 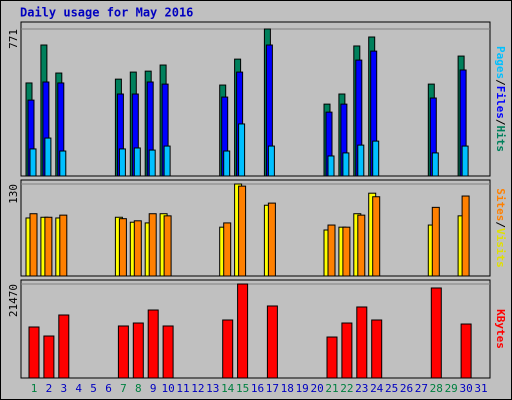 What do you see at coordinates (167, 388) in the screenshot?
I see `x-tick-label: 10` at bounding box center [167, 388].